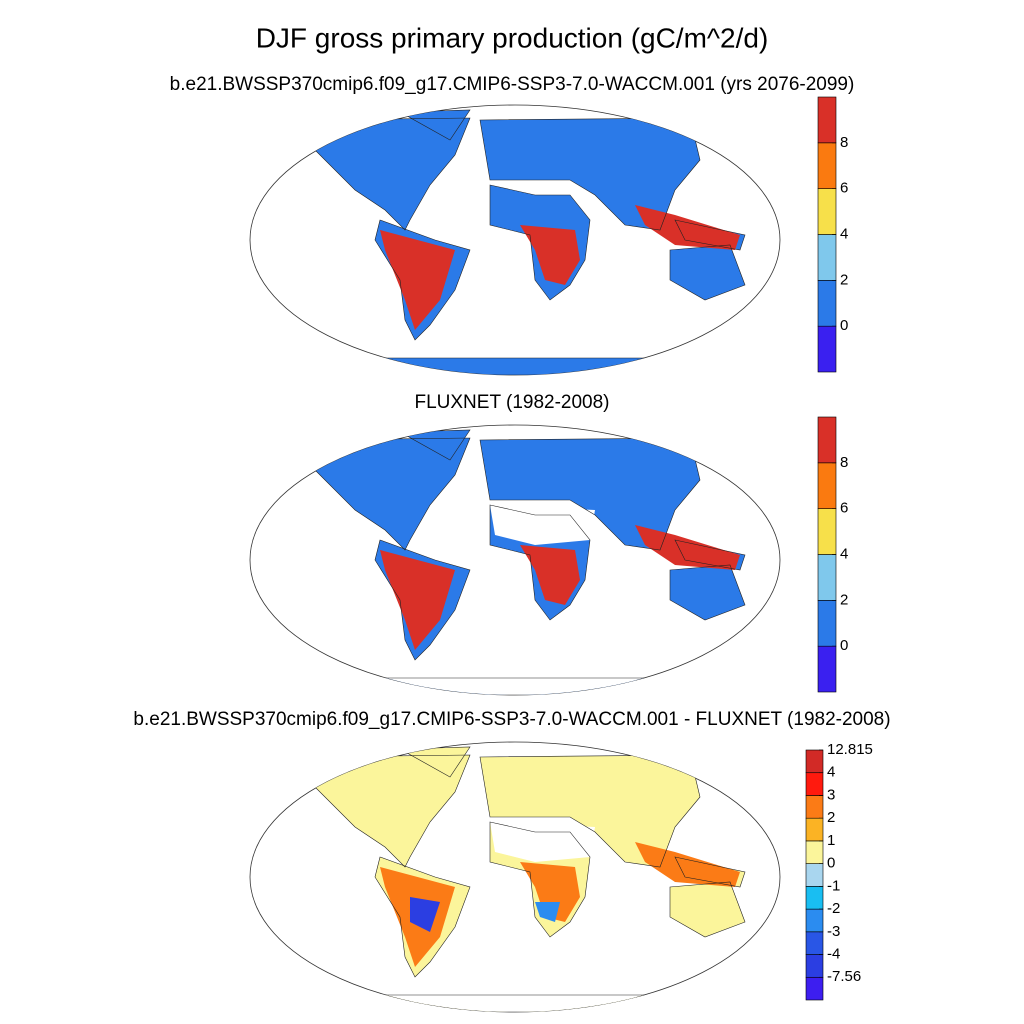  Describe the element at coordinates (831, 840) in the screenshot. I see `colorbar-label: 1` at that location.